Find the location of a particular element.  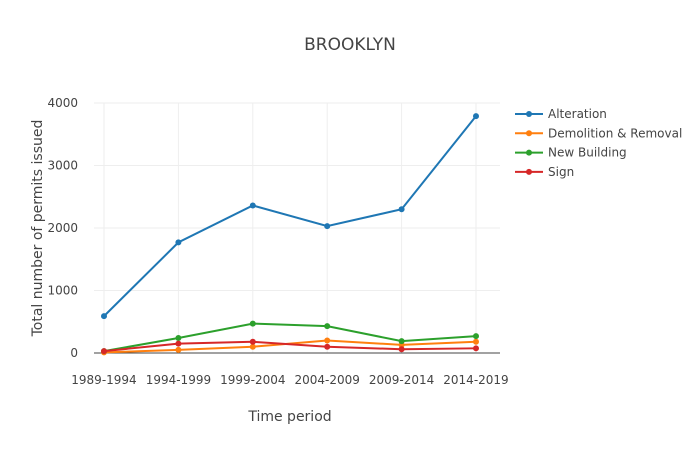

x-tick-label: 2009-2014 is located at coordinates (401, 380).